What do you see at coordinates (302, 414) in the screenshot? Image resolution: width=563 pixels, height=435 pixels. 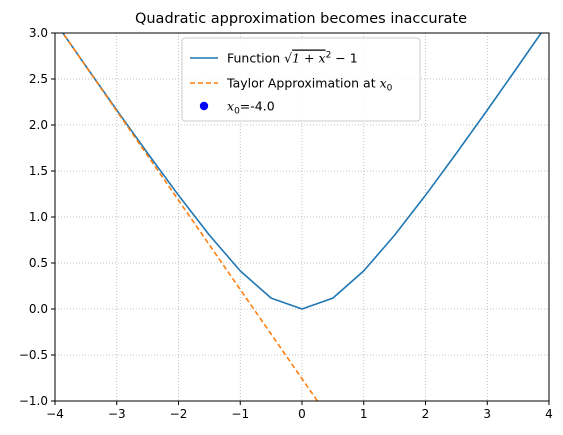 I see `x-tick-label: 0` at bounding box center [302, 414].